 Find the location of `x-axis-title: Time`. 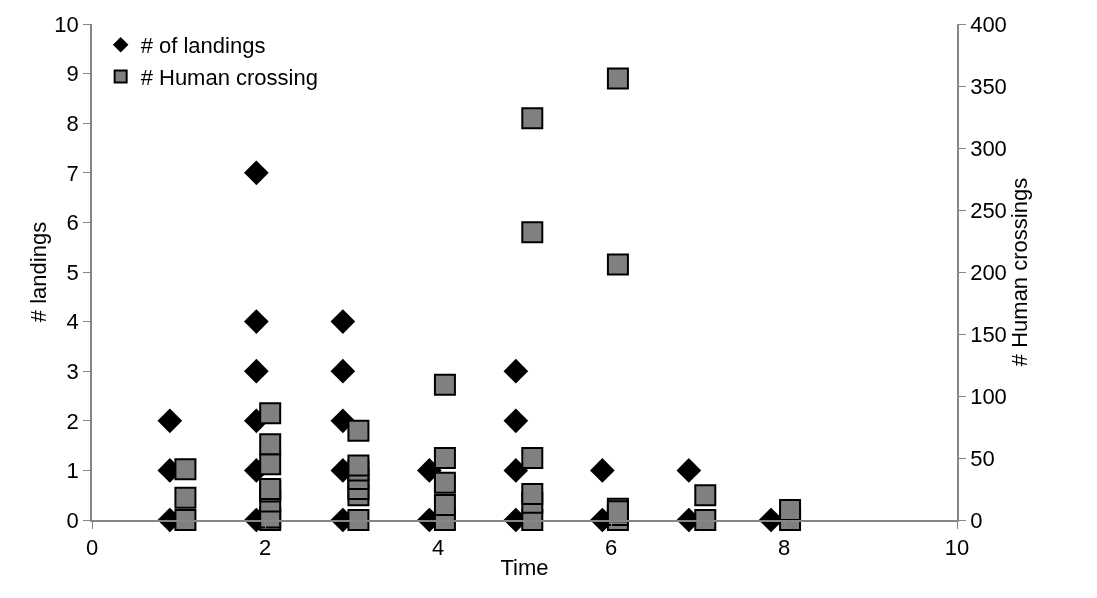

x-axis-title: Time is located at coordinates (524, 567).